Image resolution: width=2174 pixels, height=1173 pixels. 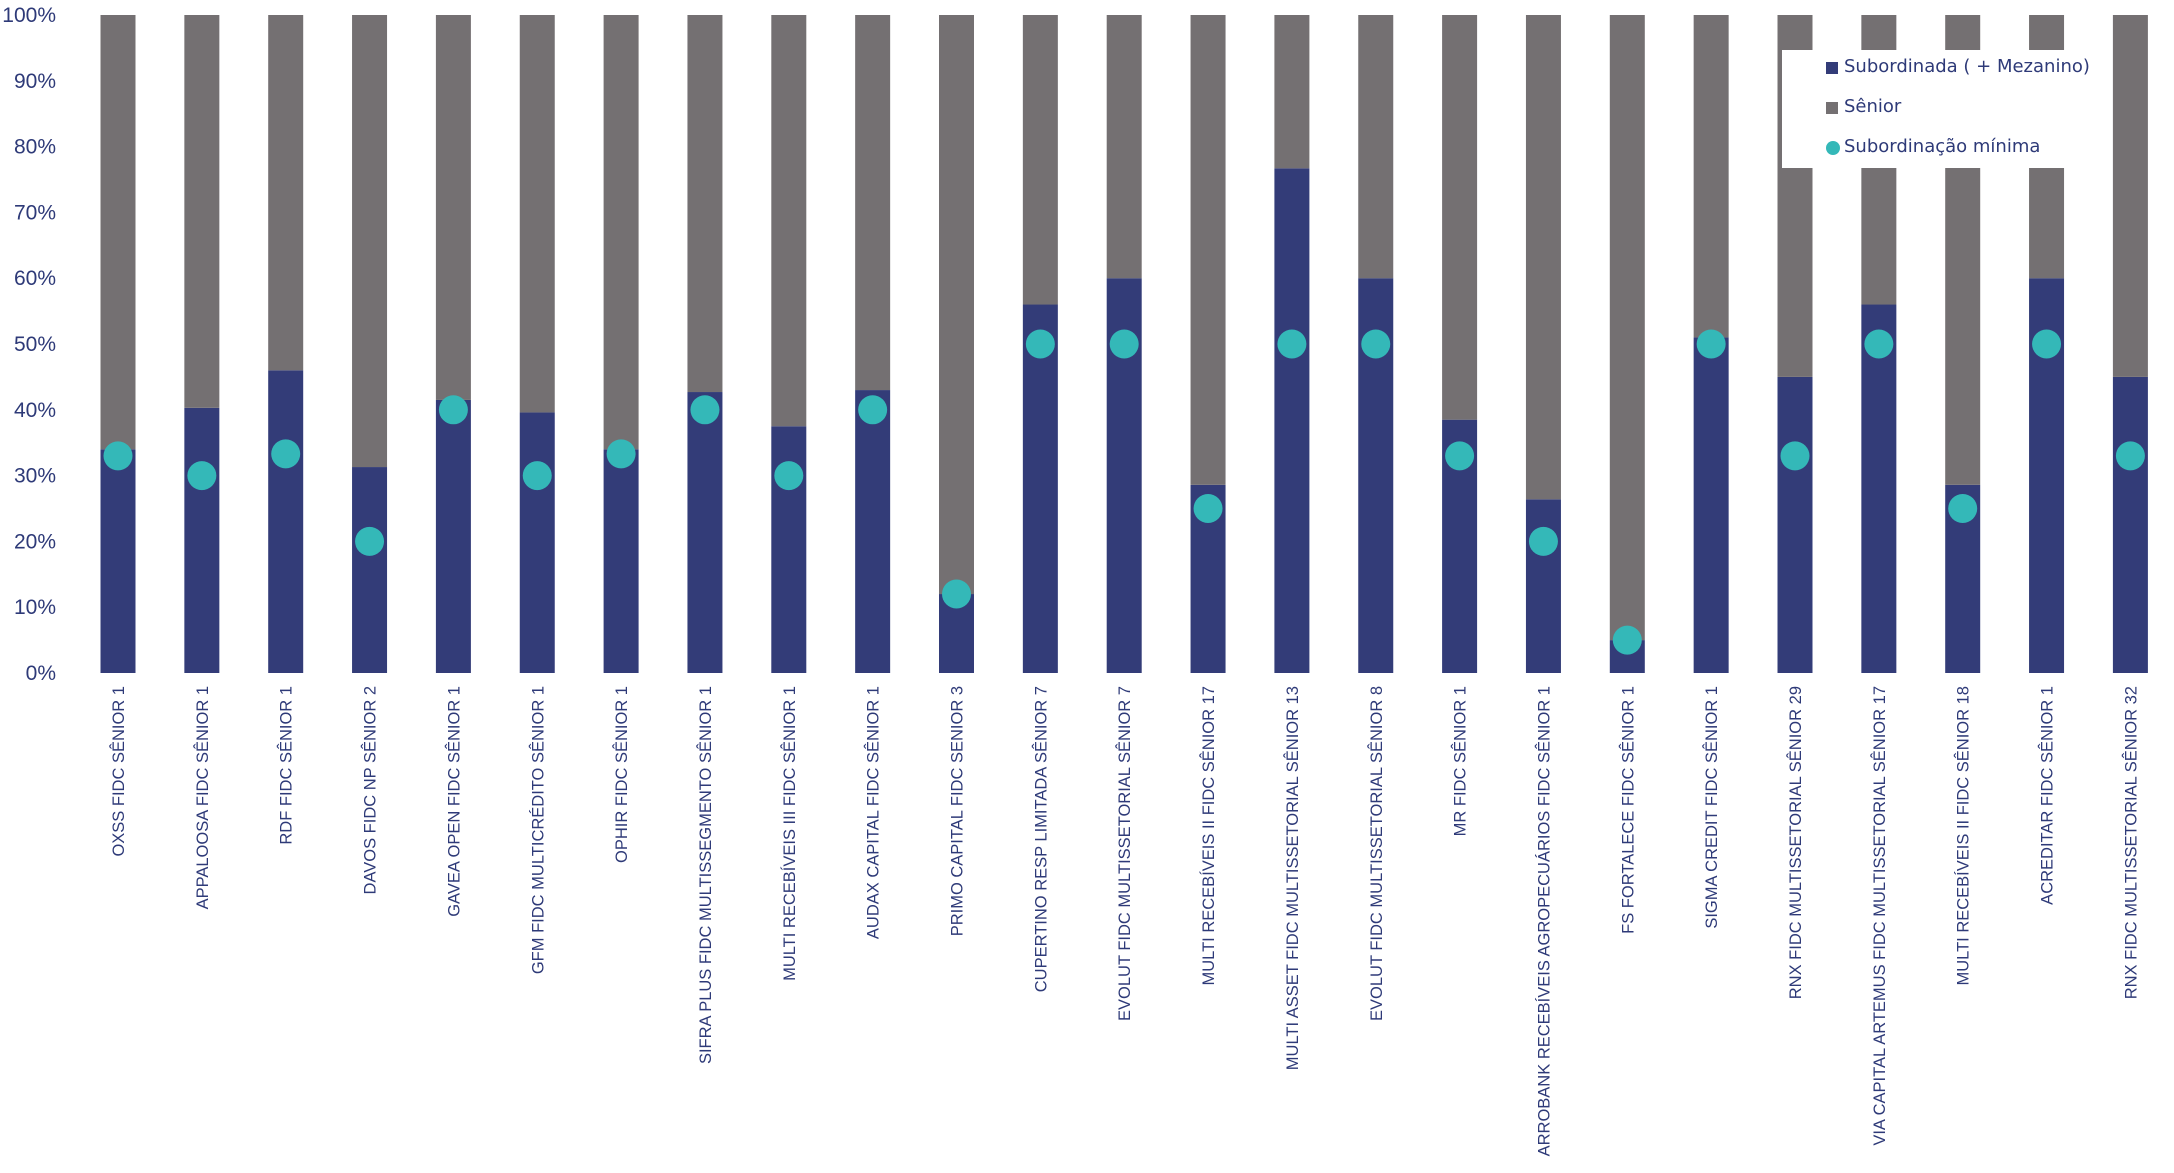 I want to click on x-category-label: OXSS FIDC SÊNIOR 1, so click(x=118, y=771).